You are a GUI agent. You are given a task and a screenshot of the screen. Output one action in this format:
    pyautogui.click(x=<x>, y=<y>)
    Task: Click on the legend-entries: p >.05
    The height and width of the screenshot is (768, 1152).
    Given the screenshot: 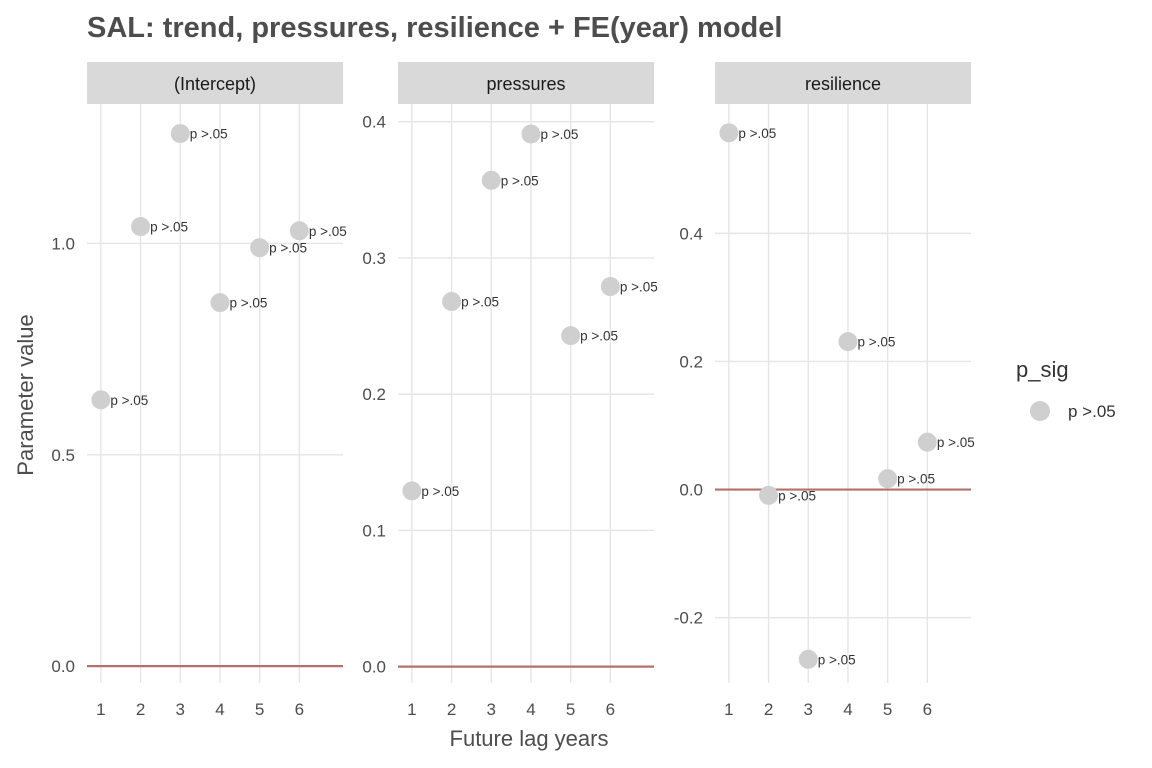 What is the action you would take?
    pyautogui.click(x=1073, y=411)
    